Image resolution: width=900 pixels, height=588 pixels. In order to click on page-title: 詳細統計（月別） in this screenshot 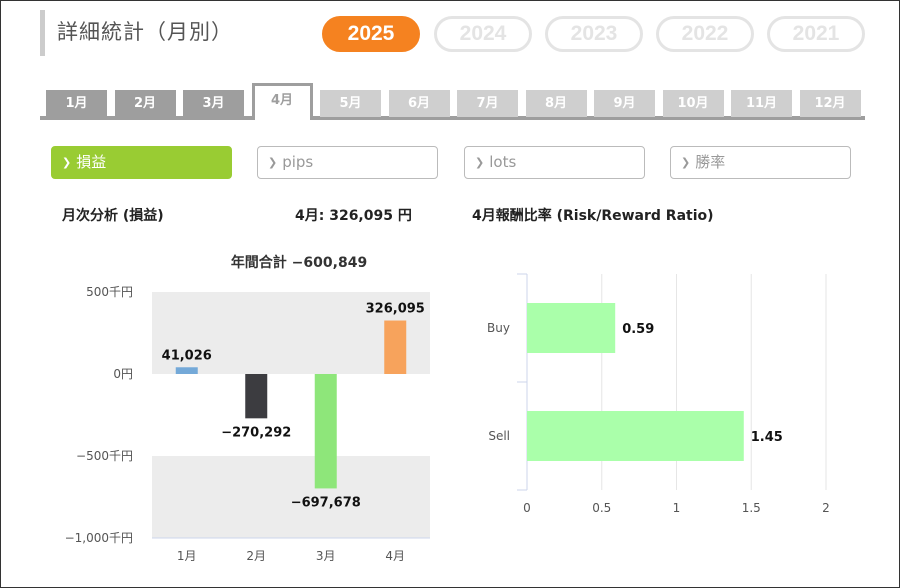, I will do `click(136, 33)`.